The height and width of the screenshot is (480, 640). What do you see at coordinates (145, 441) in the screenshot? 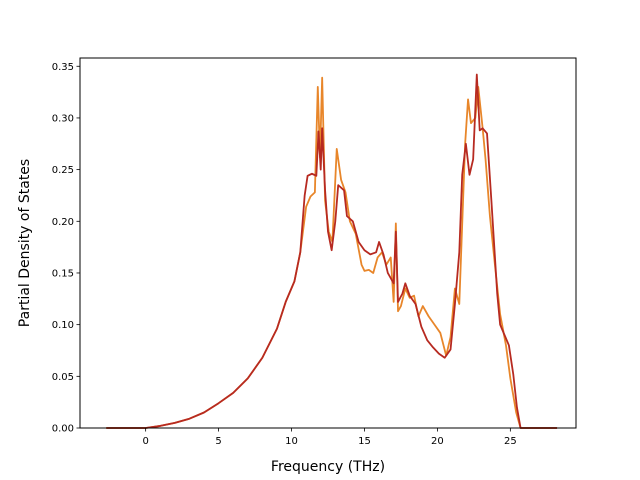
I see `x-tick-label: 0` at bounding box center [145, 441].